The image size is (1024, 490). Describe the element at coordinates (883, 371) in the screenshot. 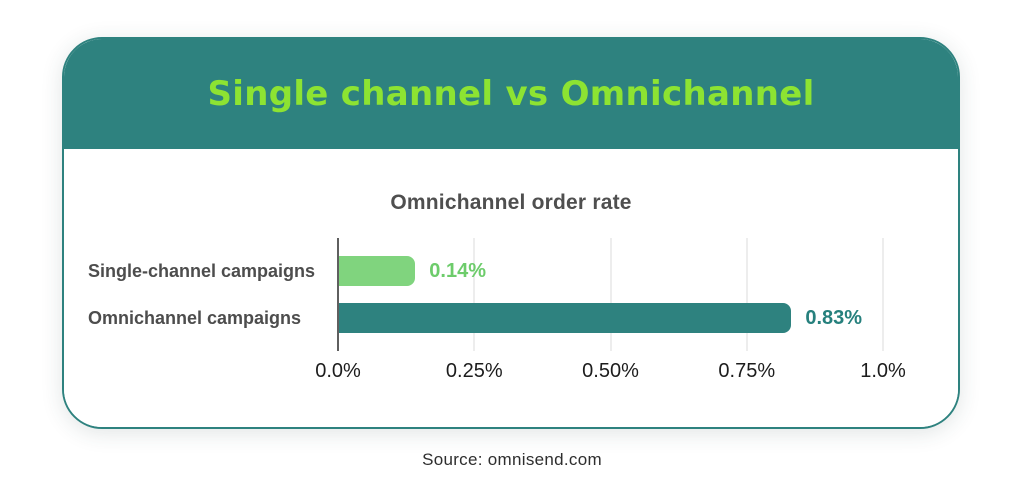

I see `x-tick-label: 1.0%` at that location.